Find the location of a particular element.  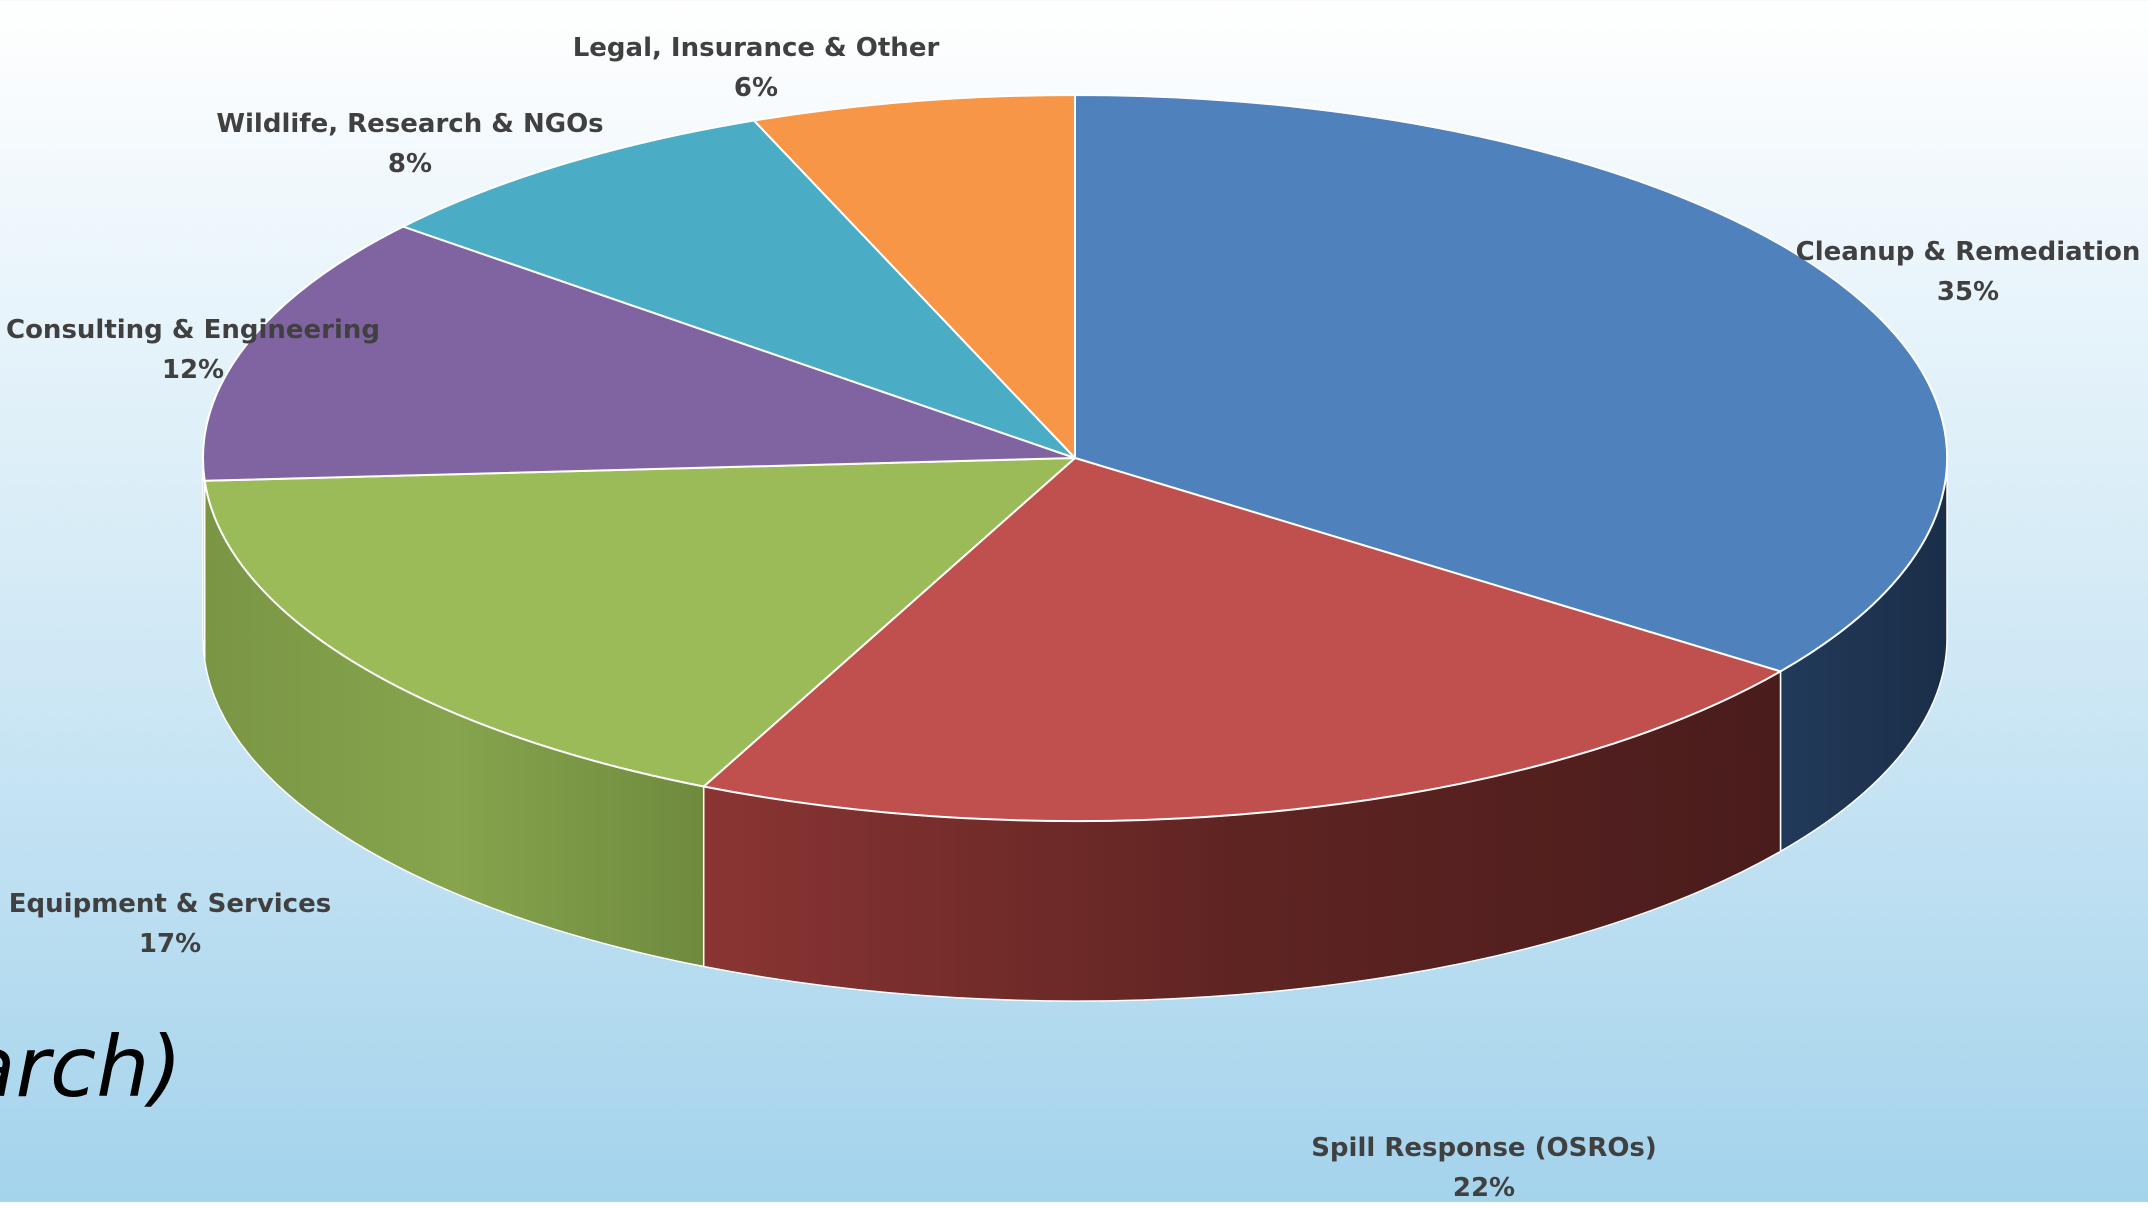

slice-side-consulting-engineering is located at coordinates (204, 559).